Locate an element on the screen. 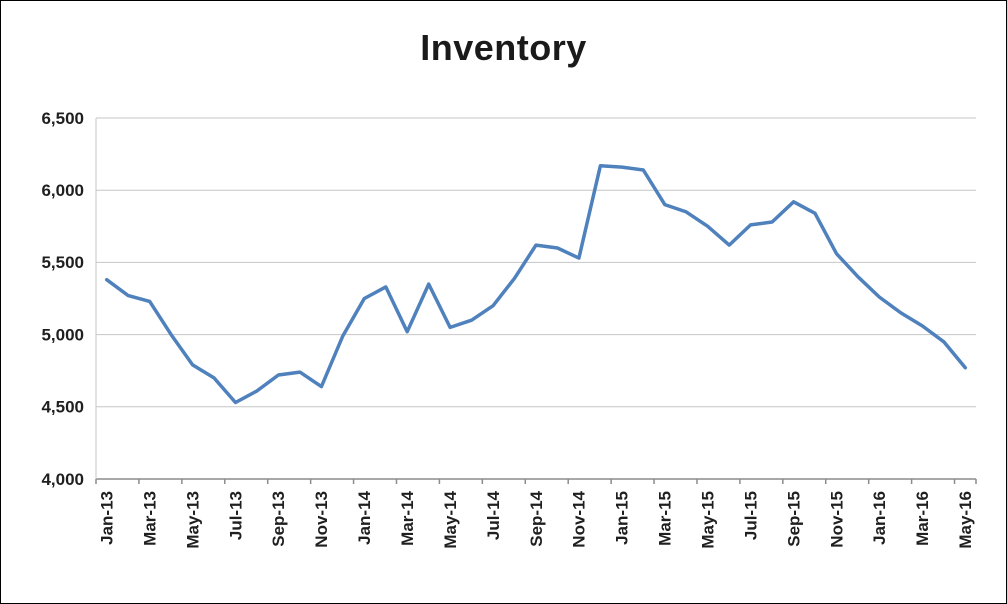 This screenshot has width=1007, height=604. y-axis-label: 5,000 is located at coordinates (62, 334).